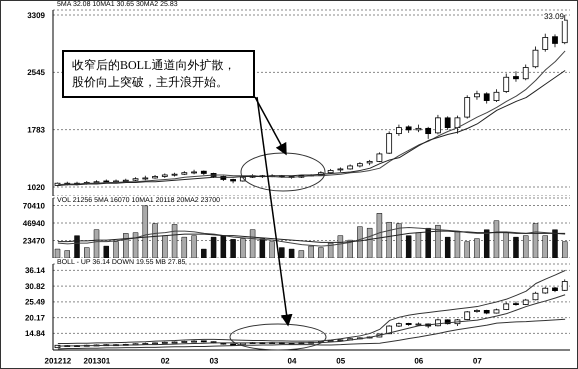 The image size is (578, 369). I want to click on y-tick-label: 14.84, so click(35, 333).